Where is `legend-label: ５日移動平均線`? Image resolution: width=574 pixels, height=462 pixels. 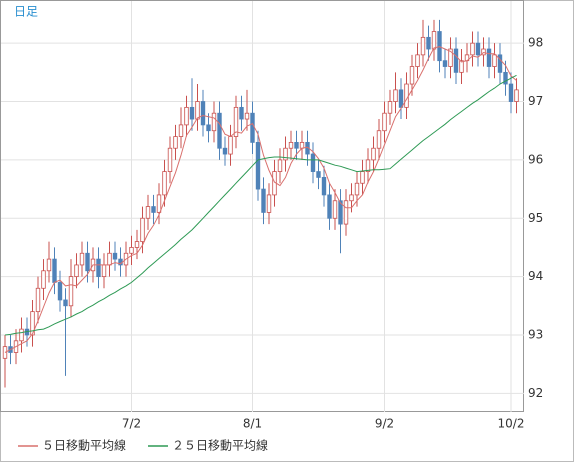
legend-label: ５日移動平均線 is located at coordinates (84, 445).